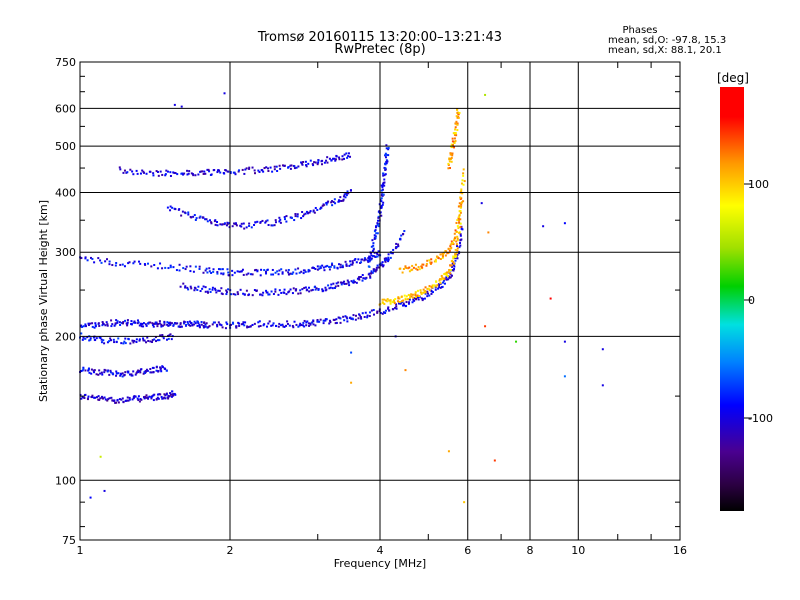 This screenshot has width=800, height=600. What do you see at coordinates (65, 62) in the screenshot?
I see `y-tick-label-0: 750` at bounding box center [65, 62].